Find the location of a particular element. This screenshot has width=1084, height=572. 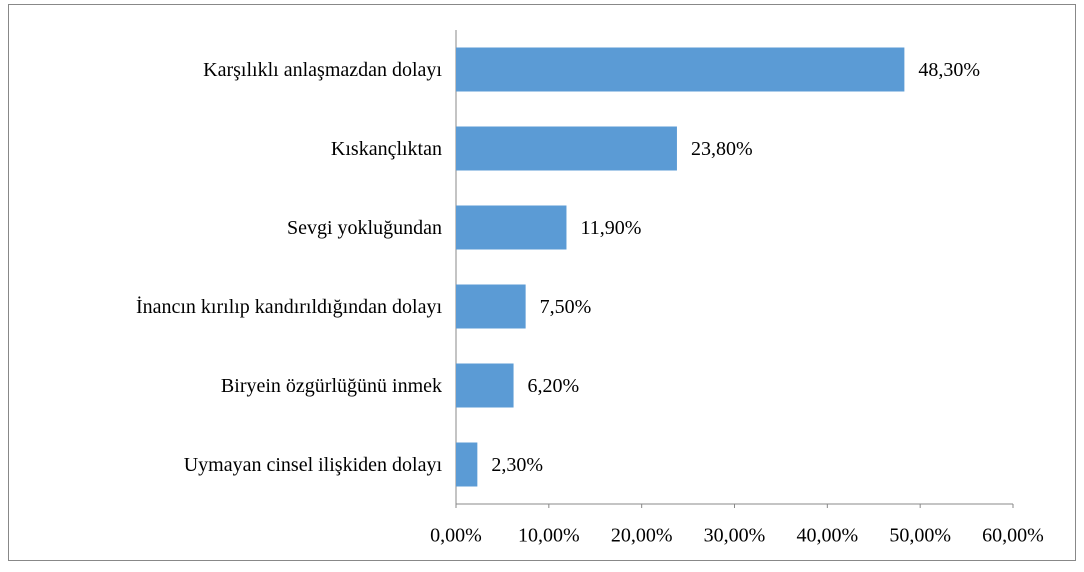

x-tick-label: 50,00% is located at coordinates (920, 536).